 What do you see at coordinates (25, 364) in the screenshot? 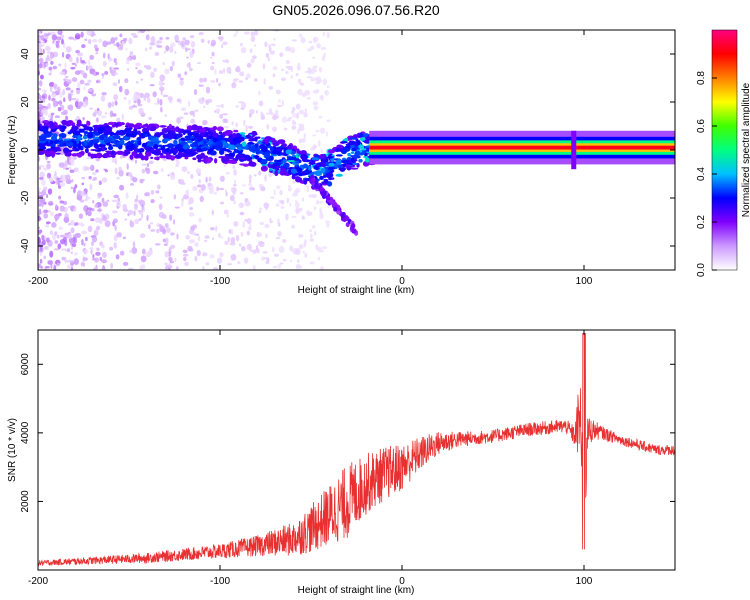
I see `y-tick-label: 6000` at bounding box center [25, 364].